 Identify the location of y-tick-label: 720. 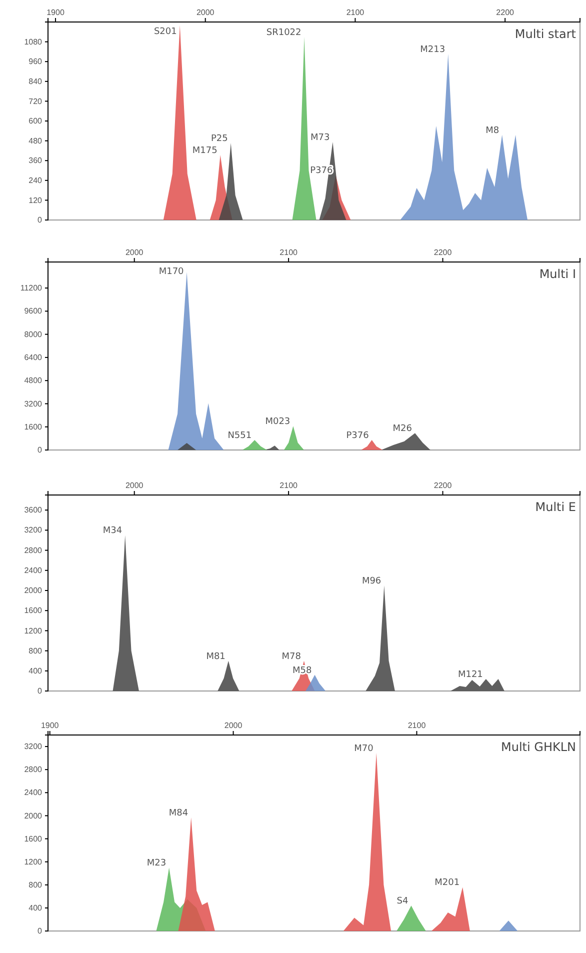
(35, 101).